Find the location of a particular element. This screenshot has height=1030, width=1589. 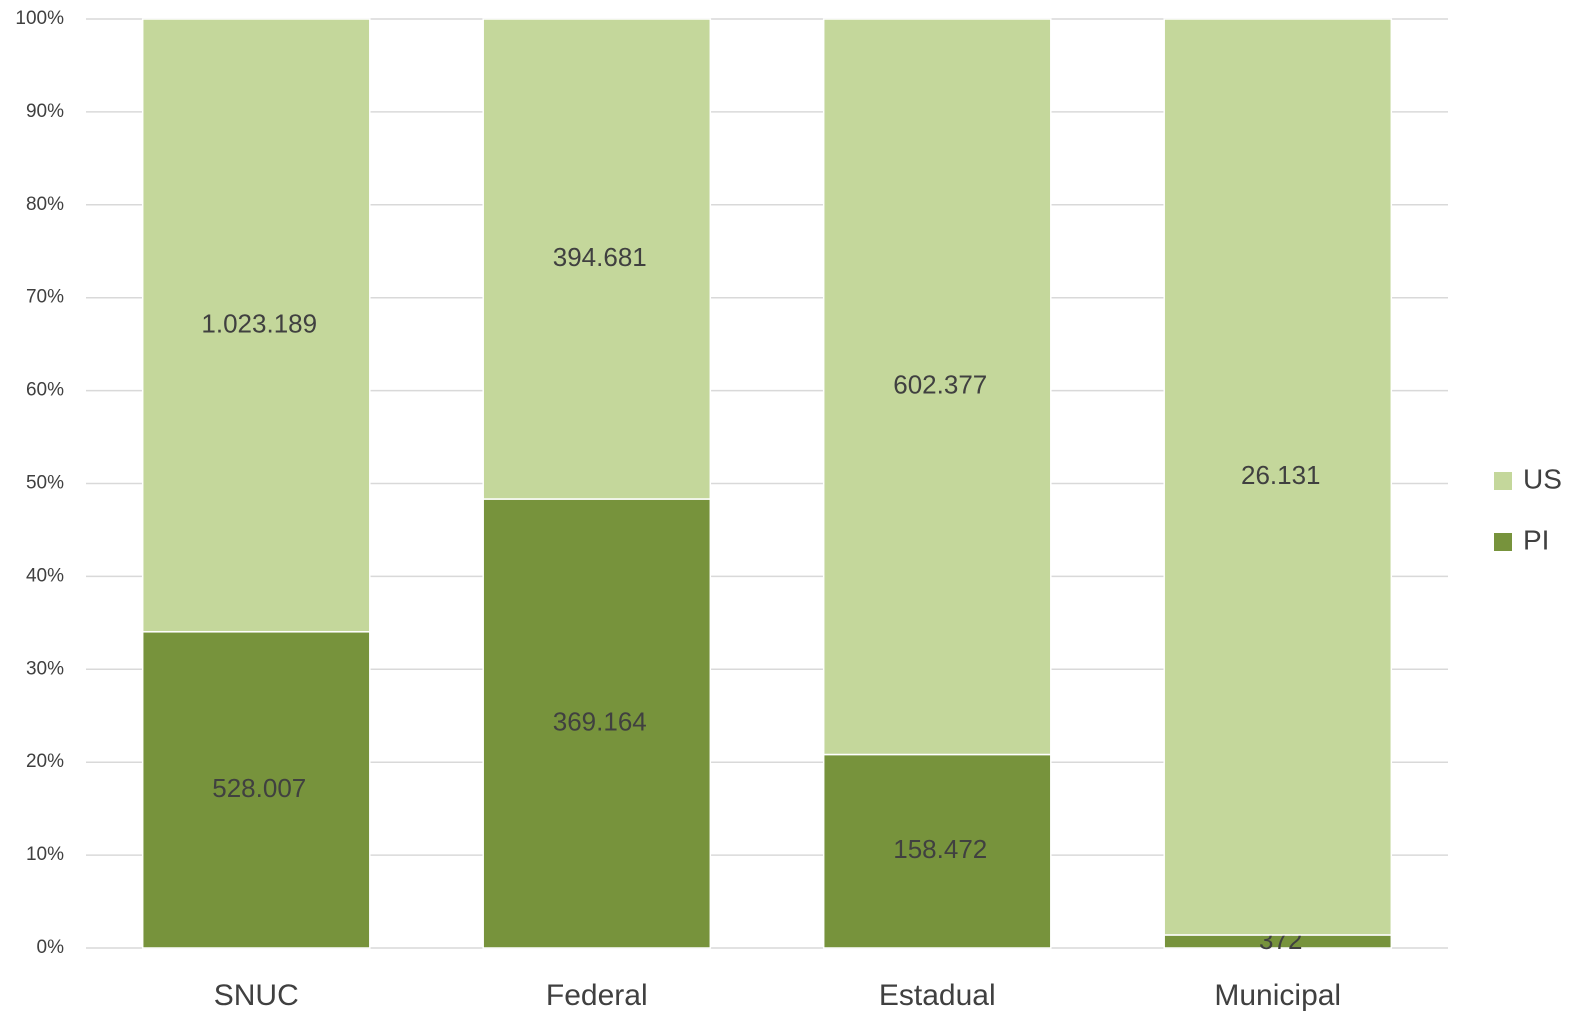

data-label: 369.164 is located at coordinates (600, 721).